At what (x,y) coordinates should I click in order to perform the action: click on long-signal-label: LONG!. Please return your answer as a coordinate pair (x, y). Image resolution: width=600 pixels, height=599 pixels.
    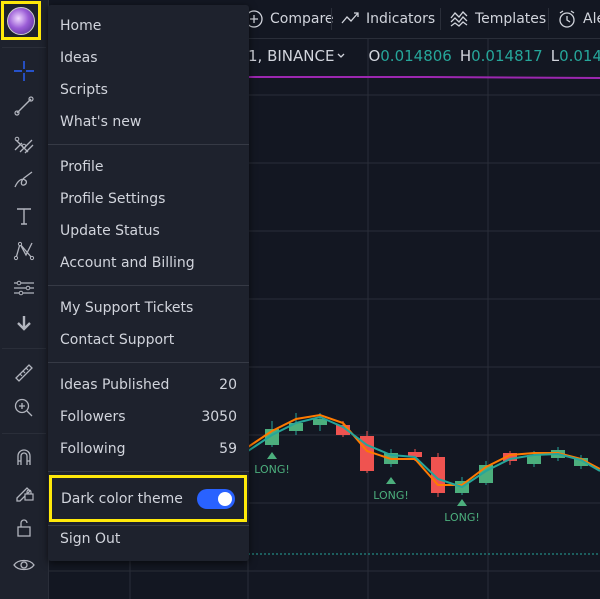
    Looking at the image, I should click on (391, 495).